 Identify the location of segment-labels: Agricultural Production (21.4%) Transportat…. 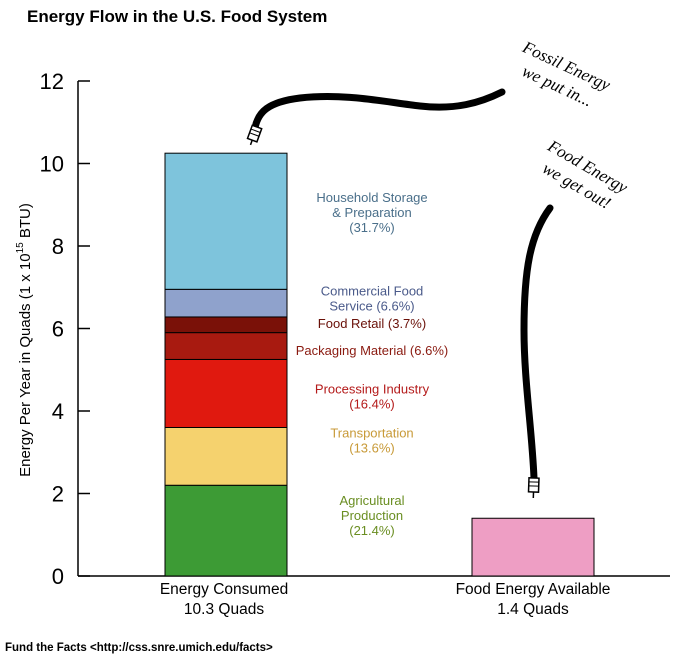
(372, 364).